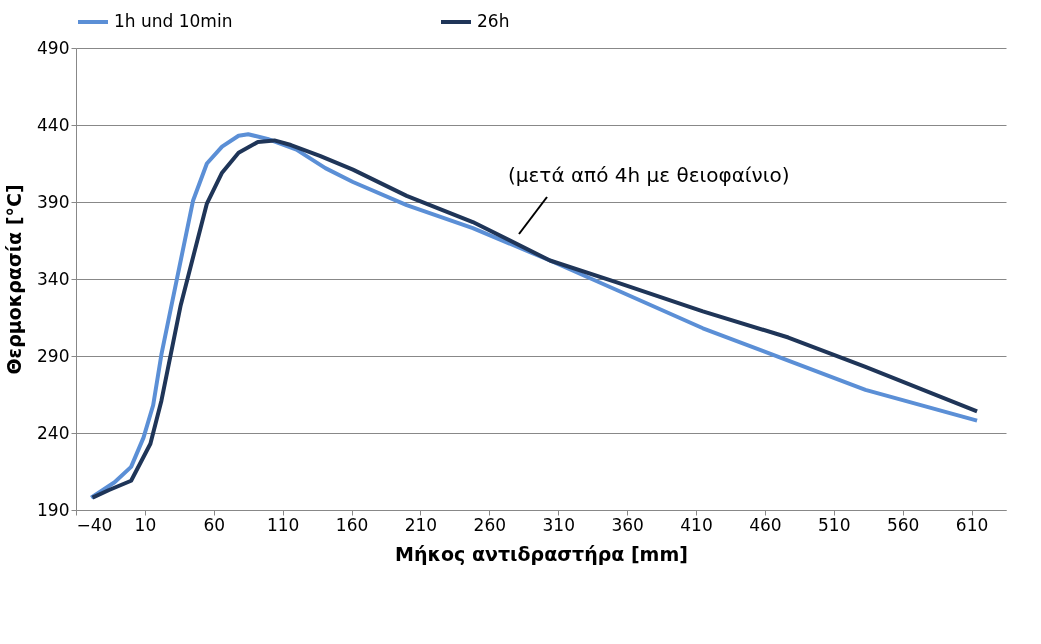 The width and height of the screenshot is (1041, 644). I want to click on x-tick-label: 560, so click(903, 524).